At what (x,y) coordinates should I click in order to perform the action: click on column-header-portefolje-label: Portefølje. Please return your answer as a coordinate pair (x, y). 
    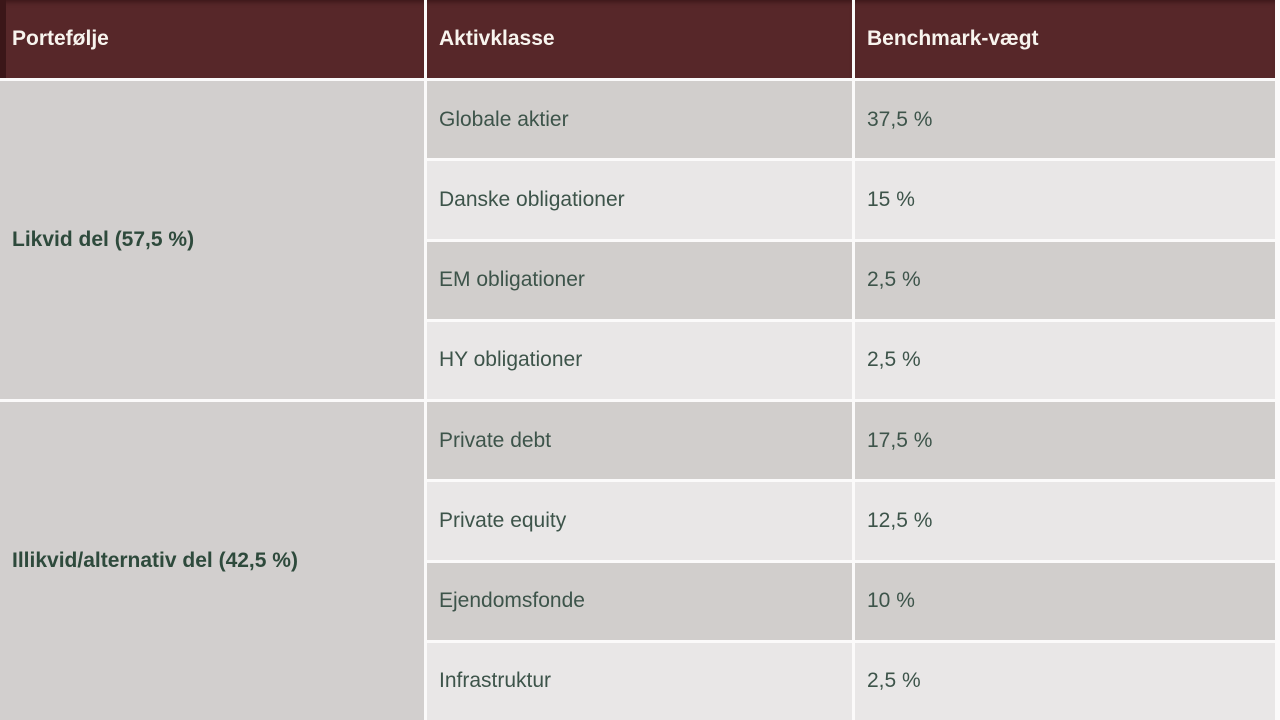
    Looking at the image, I should click on (60, 38).